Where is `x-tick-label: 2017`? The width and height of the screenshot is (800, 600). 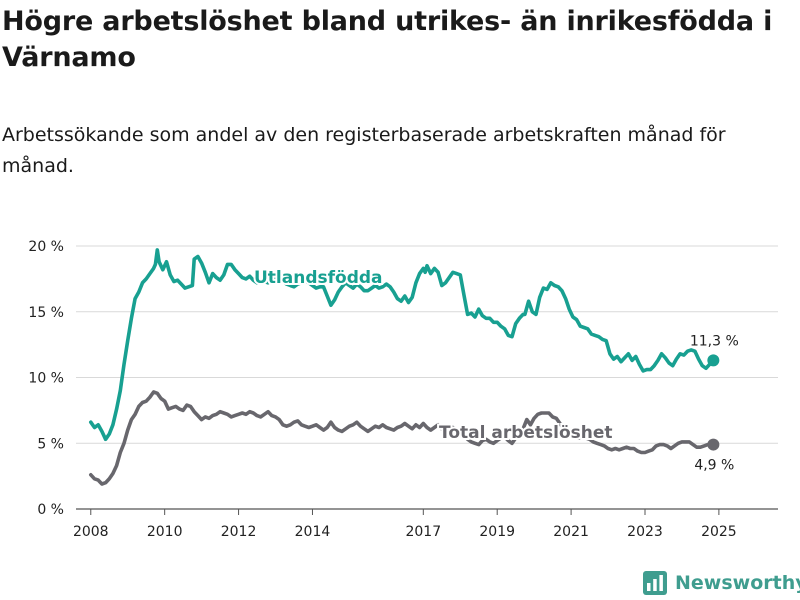
x-tick-label: 2017 is located at coordinates (423, 532).